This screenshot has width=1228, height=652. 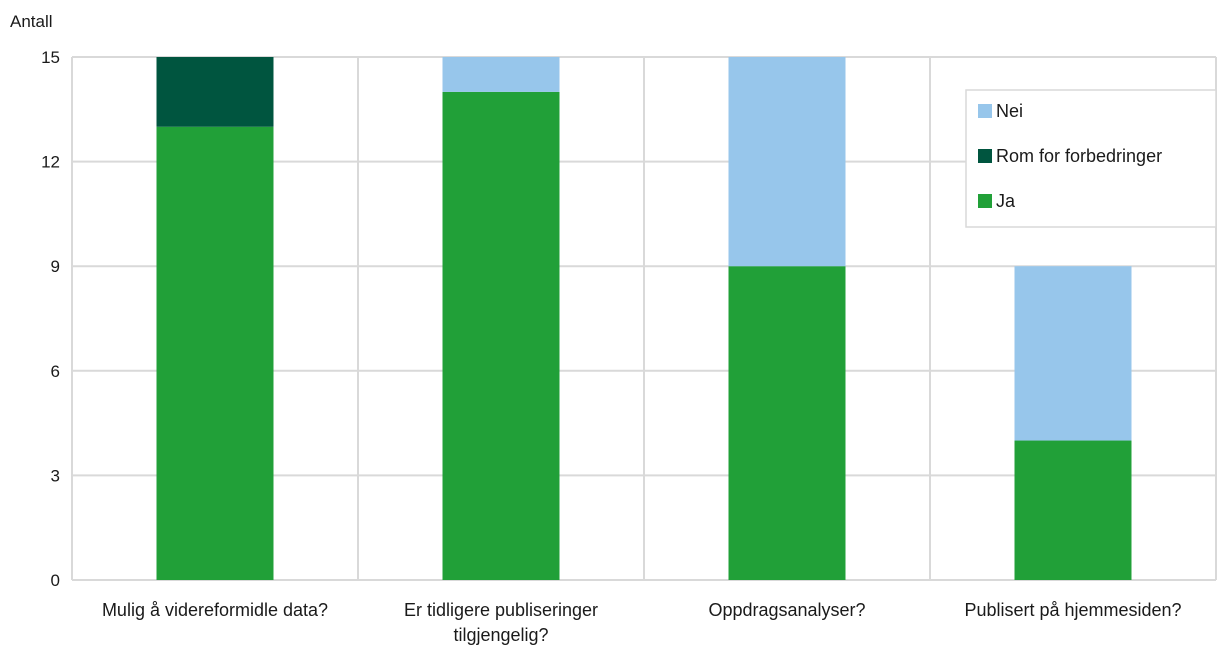 What do you see at coordinates (31, 21) in the screenshot?
I see `y-axis-label: Antall` at bounding box center [31, 21].